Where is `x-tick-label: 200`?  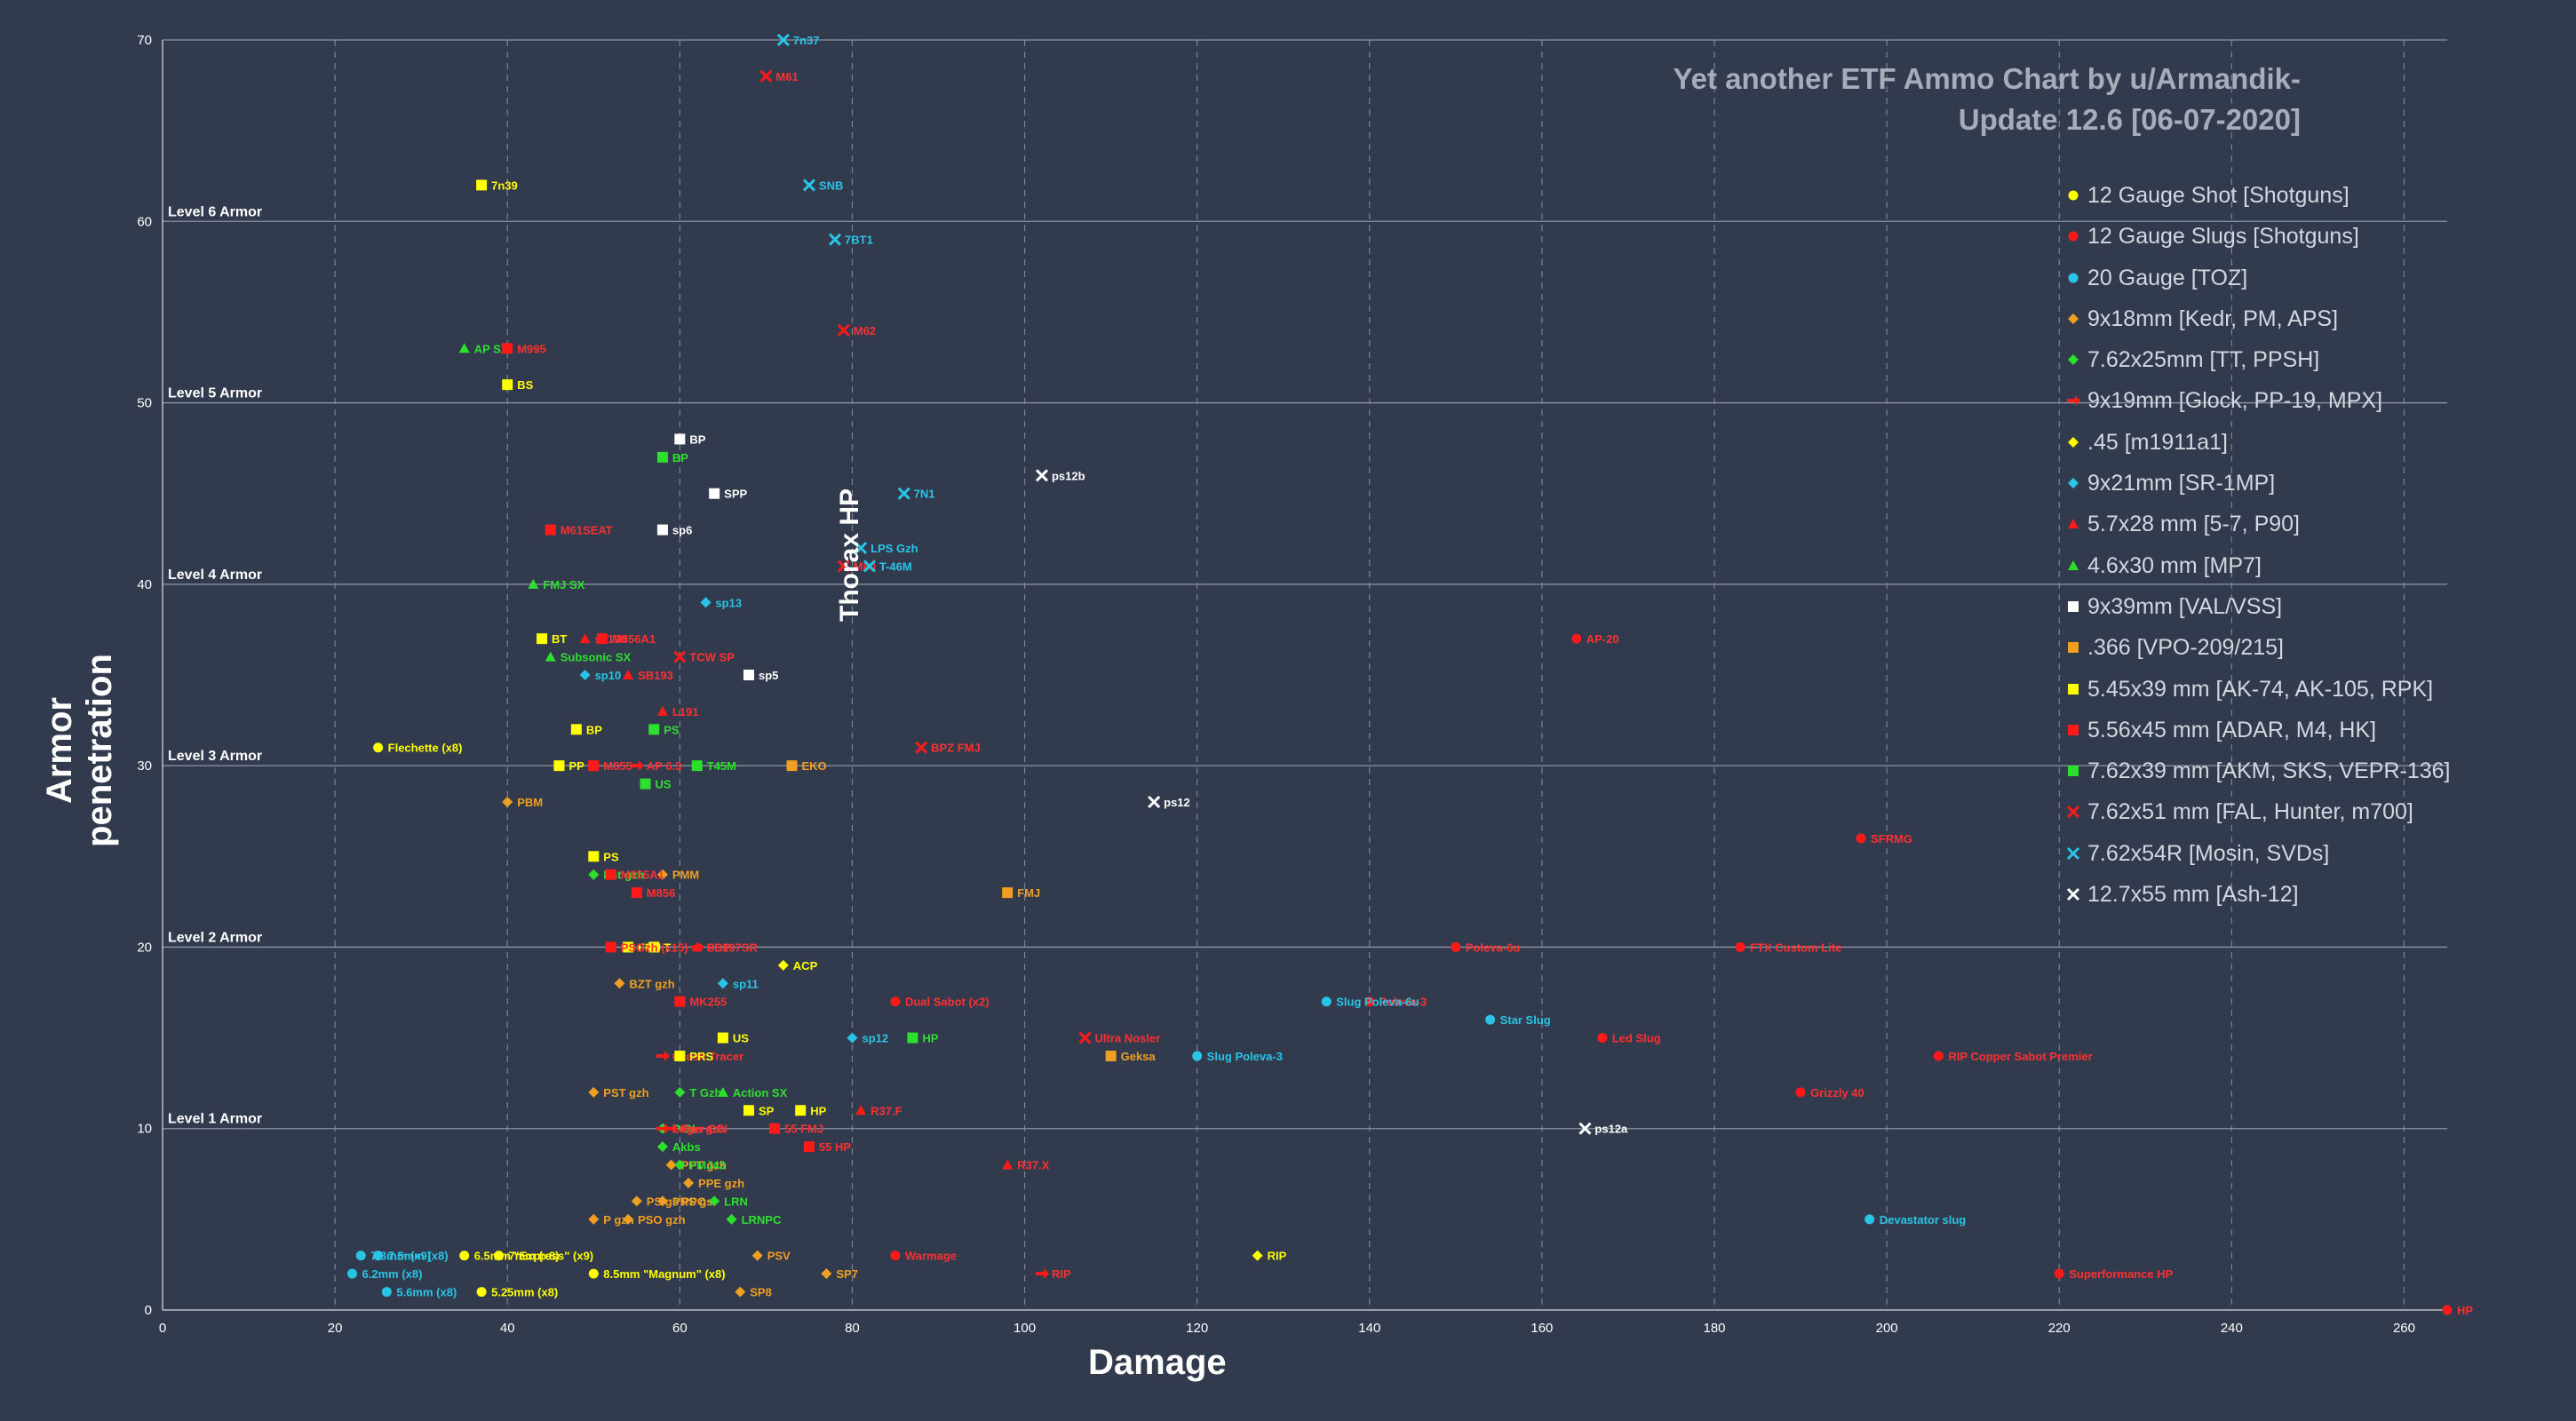 x-tick-label: 200 is located at coordinates (1887, 1328).